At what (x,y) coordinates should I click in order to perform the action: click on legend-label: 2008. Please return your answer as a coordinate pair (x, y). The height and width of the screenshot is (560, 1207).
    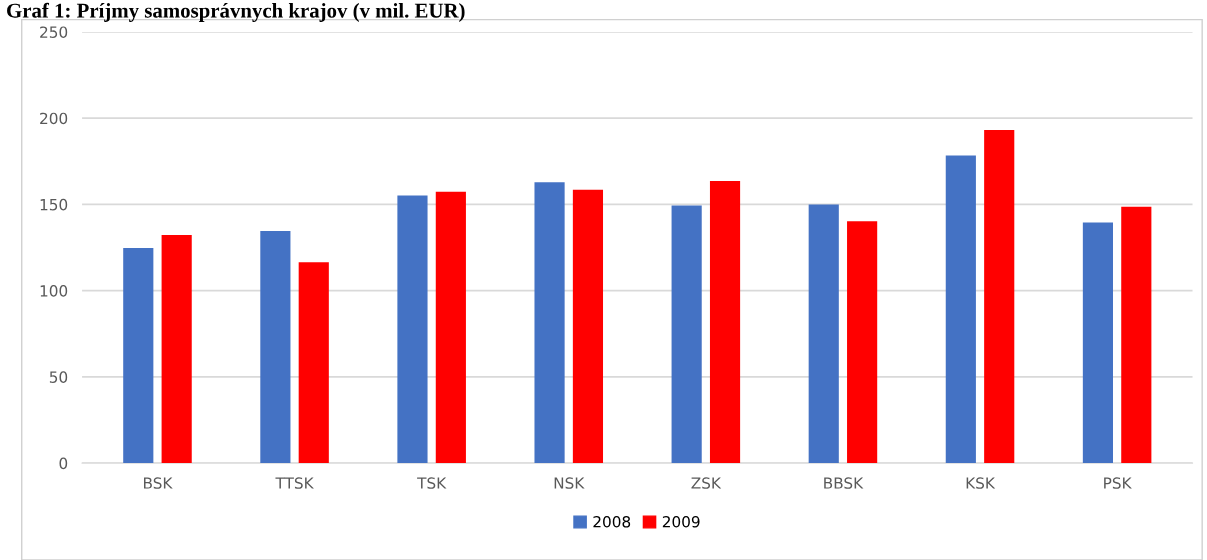
    Looking at the image, I should click on (612, 521).